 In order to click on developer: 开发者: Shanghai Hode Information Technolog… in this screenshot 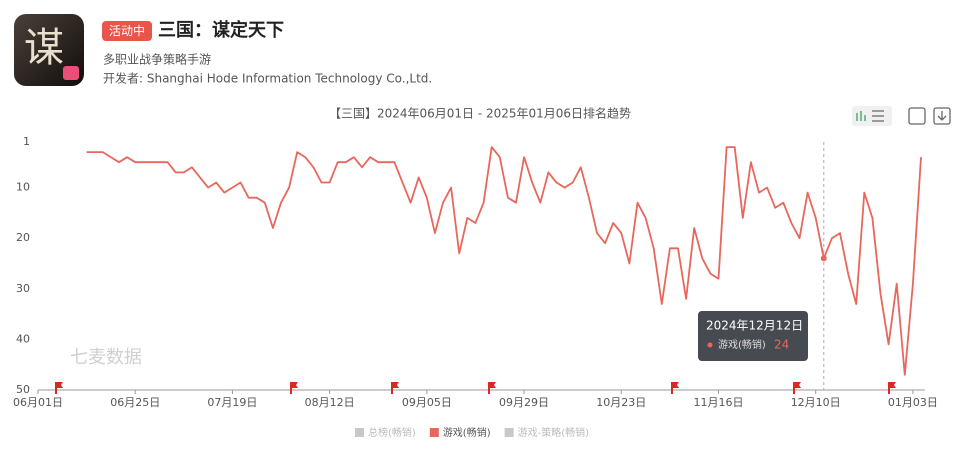, I will do `click(267, 78)`.